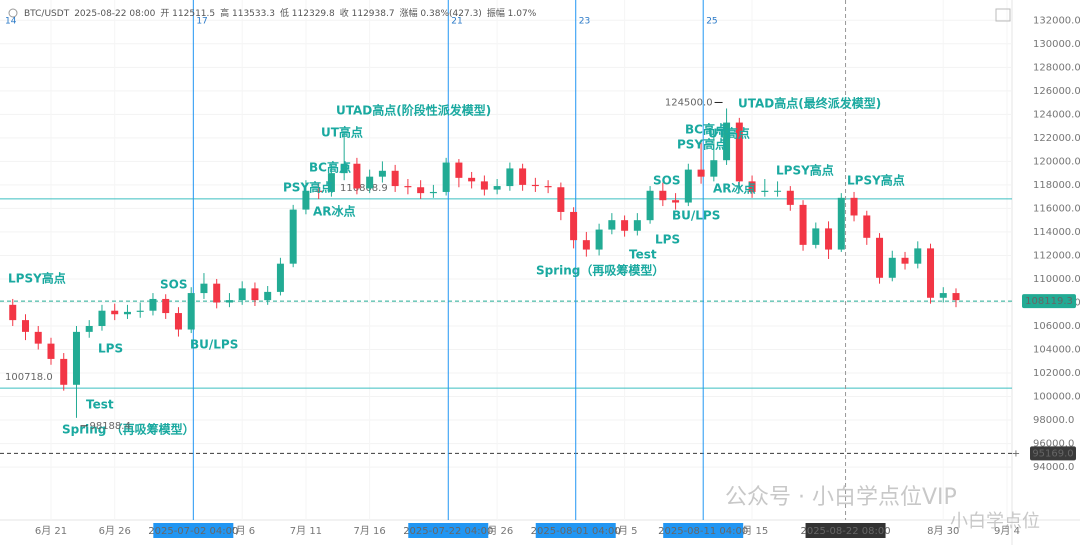 The image size is (1080, 545). What do you see at coordinates (1053, 444) in the screenshot?
I see `y-tick-label: 96000.0` at bounding box center [1053, 444].